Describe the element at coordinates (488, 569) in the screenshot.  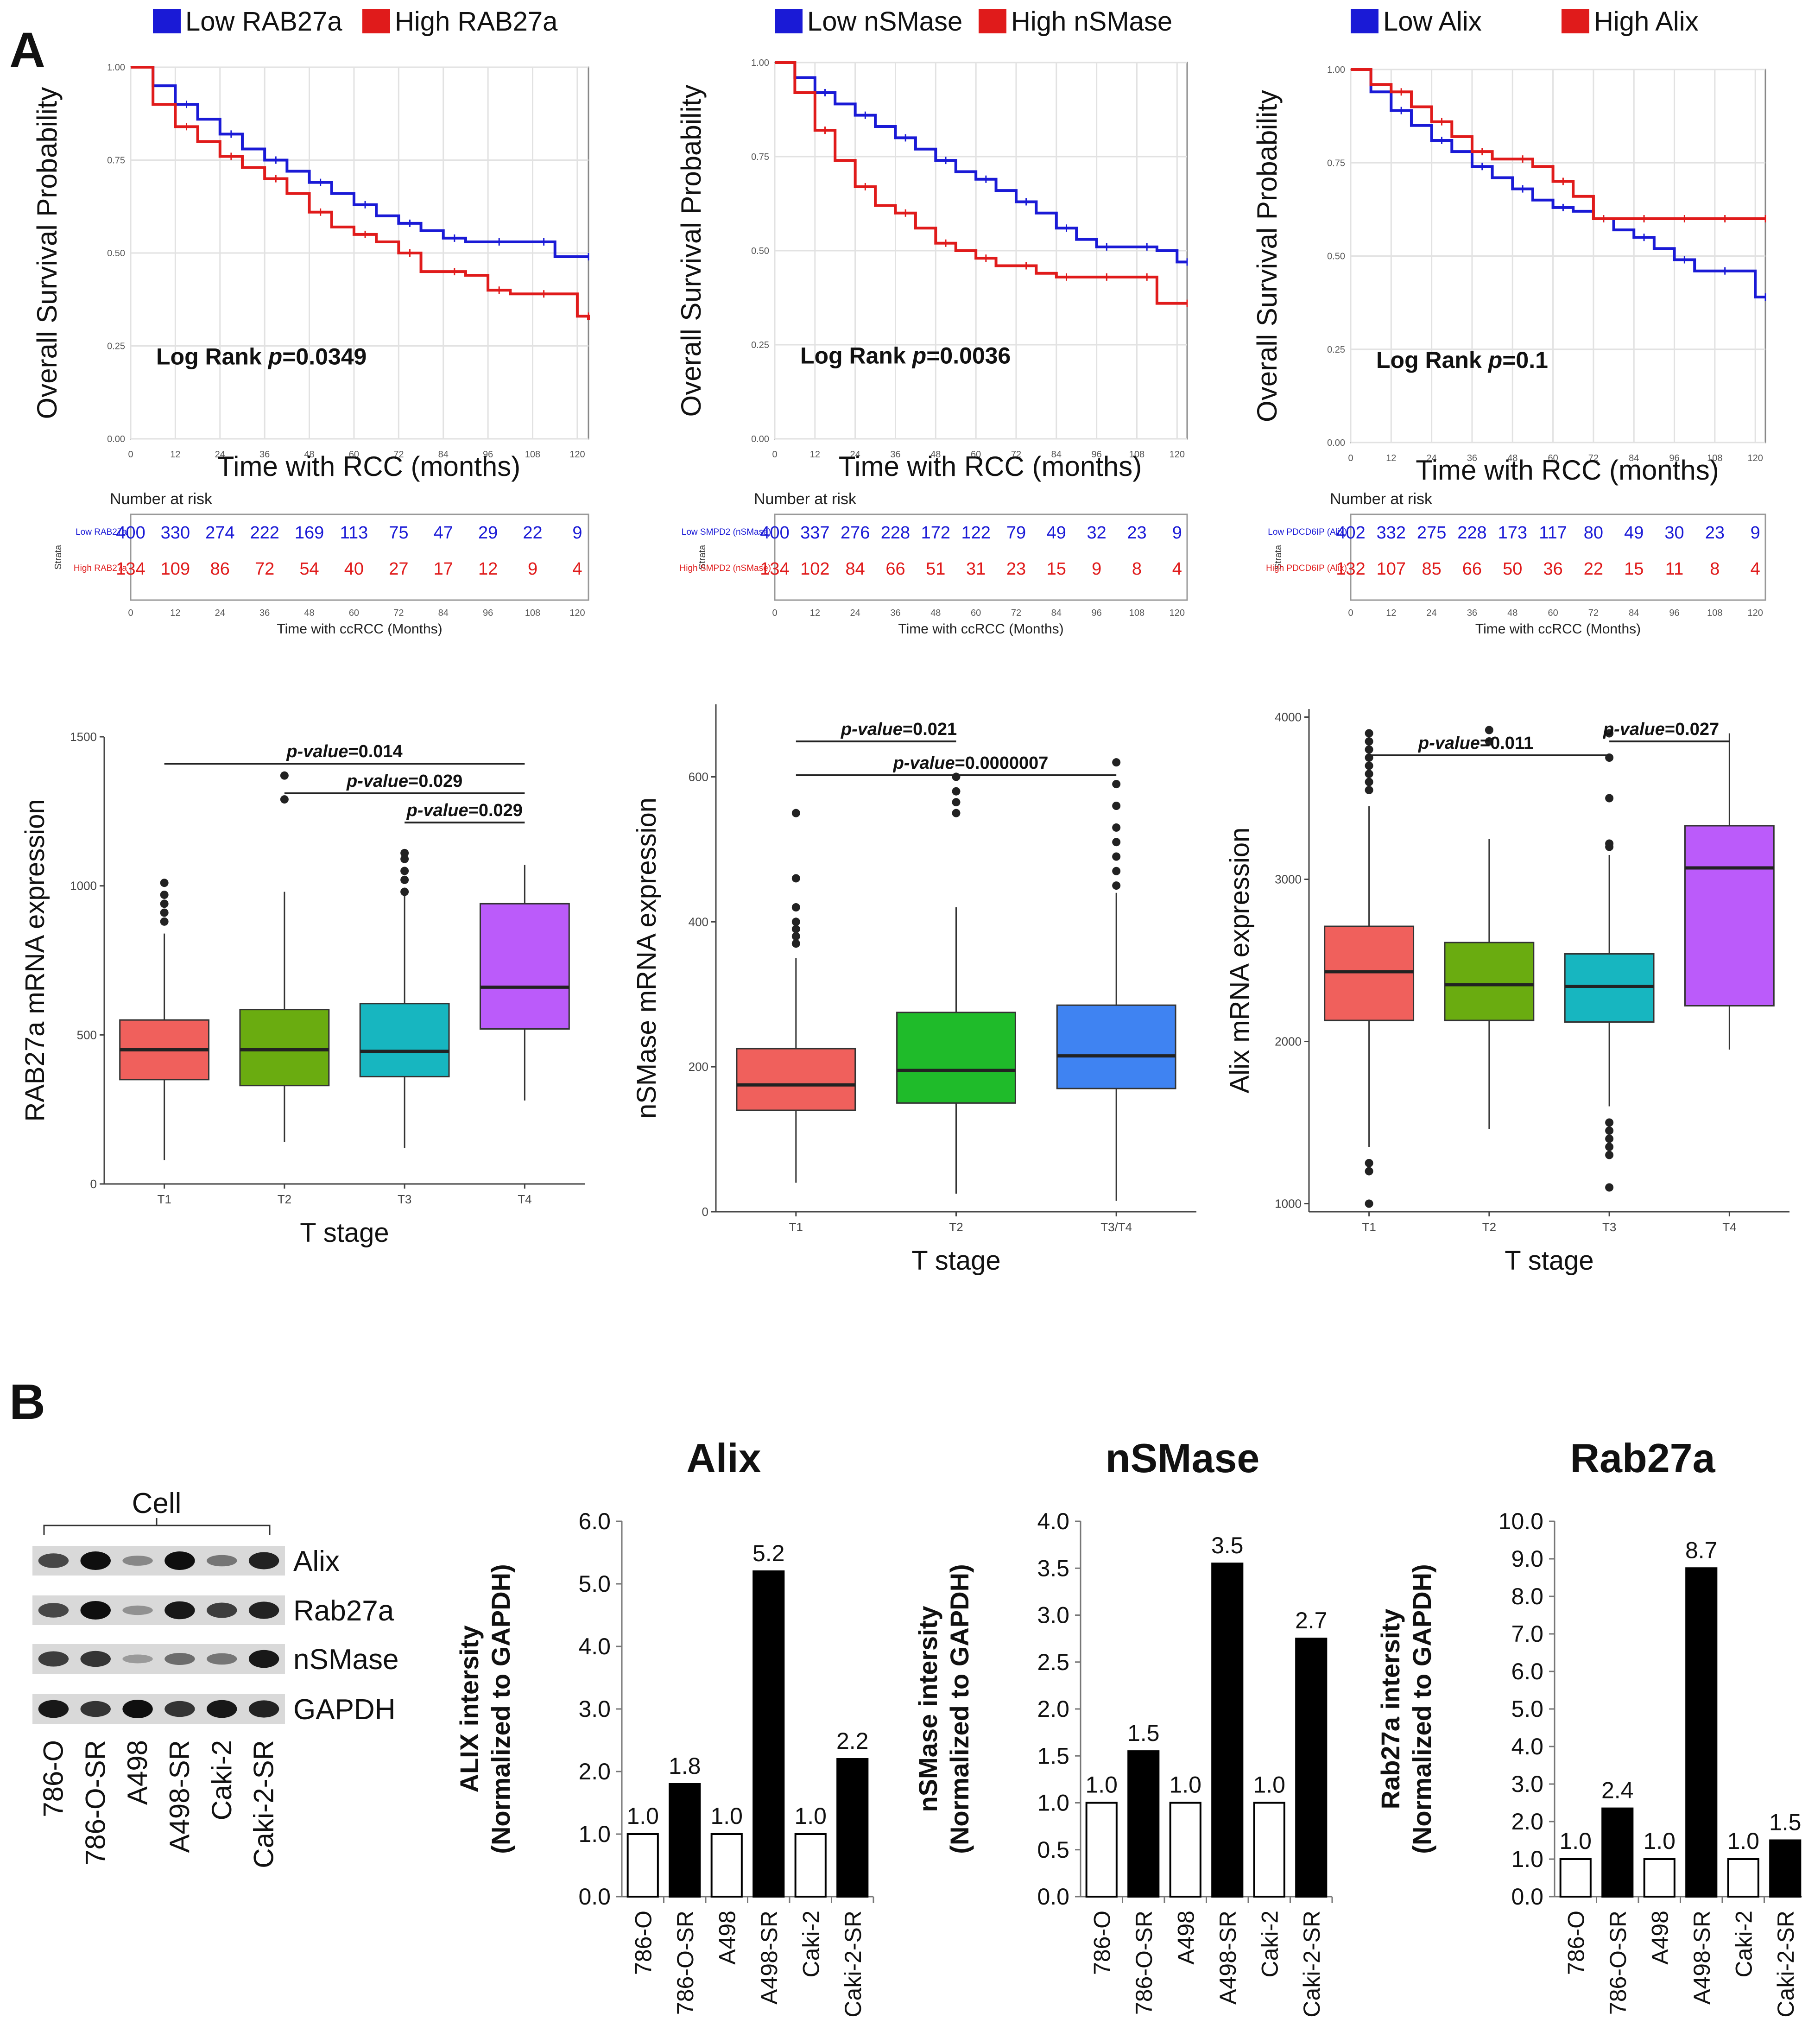
I see `risk-count: 12` at that location.